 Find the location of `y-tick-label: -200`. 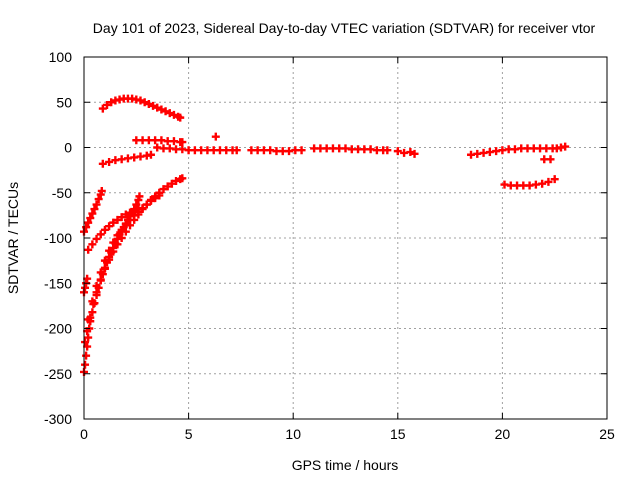

y-tick-label: -200 is located at coordinates (58, 329).